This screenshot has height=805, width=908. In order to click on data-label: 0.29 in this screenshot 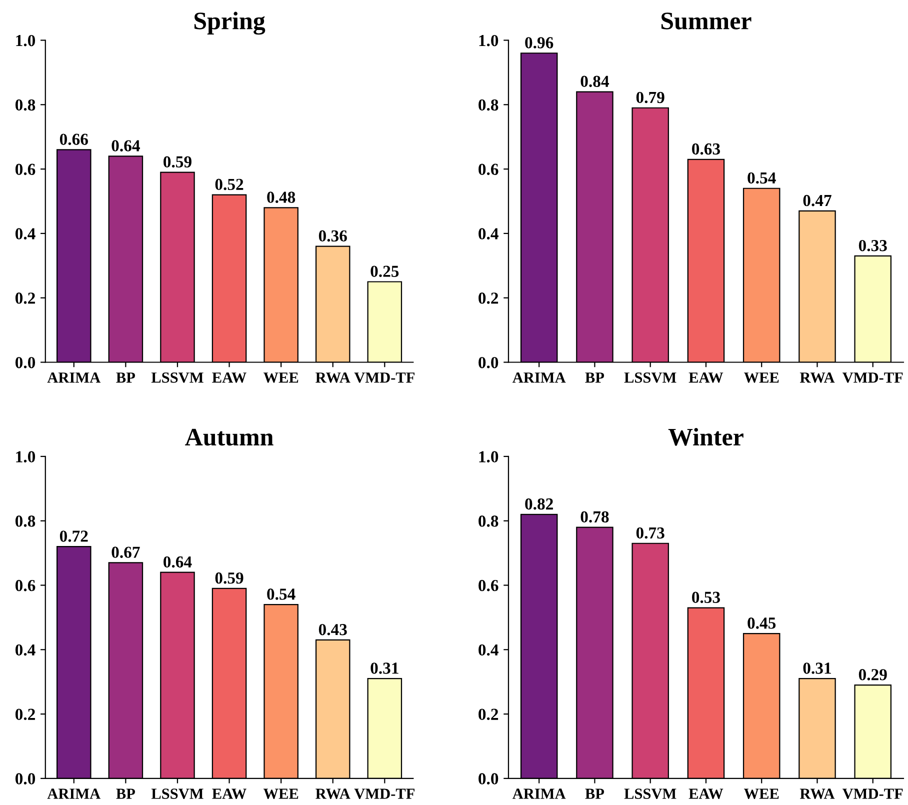, I will do `click(872, 674)`.